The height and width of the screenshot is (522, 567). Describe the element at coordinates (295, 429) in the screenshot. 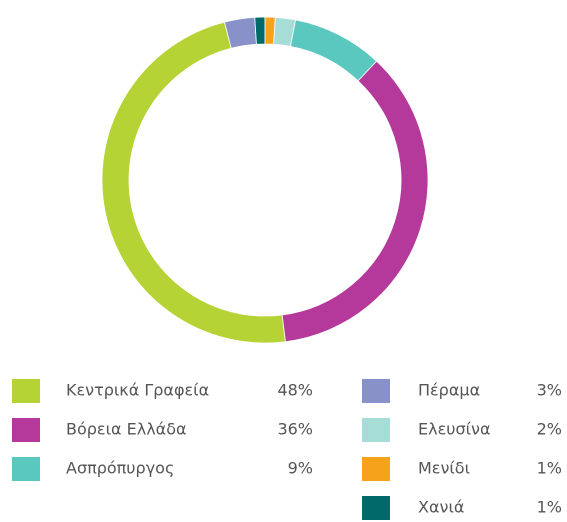

I see `legend-value: 36%` at that location.